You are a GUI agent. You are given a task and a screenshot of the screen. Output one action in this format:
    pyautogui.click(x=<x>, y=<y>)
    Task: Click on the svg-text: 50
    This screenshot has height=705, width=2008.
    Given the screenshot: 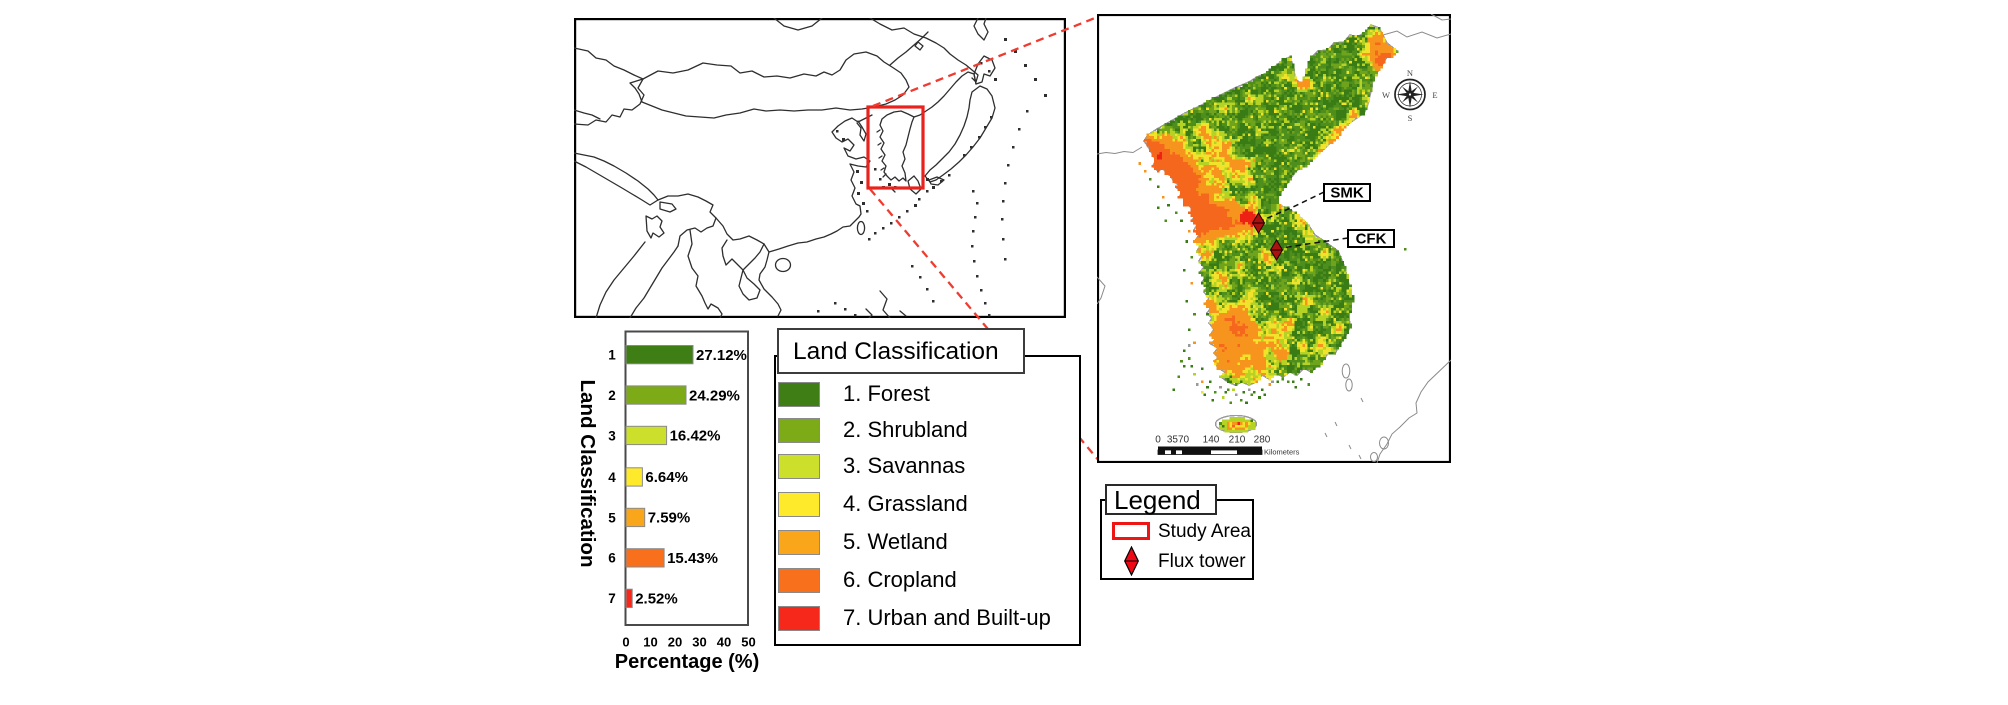 What is the action you would take?
    pyautogui.click(x=748, y=642)
    